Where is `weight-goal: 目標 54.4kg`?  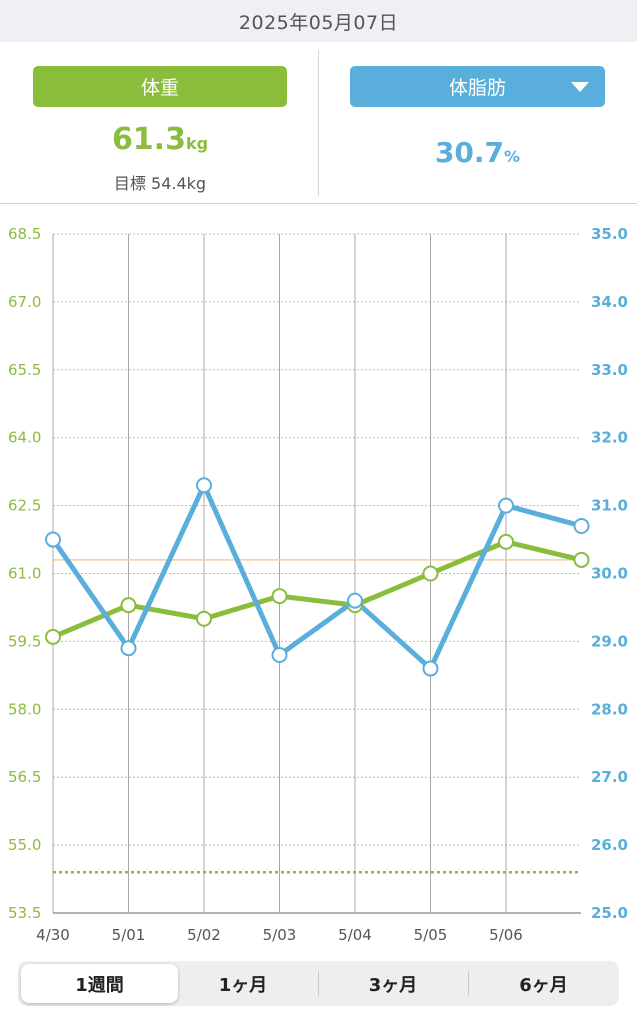
weight-goal: 目標 54.4kg is located at coordinates (160, 183).